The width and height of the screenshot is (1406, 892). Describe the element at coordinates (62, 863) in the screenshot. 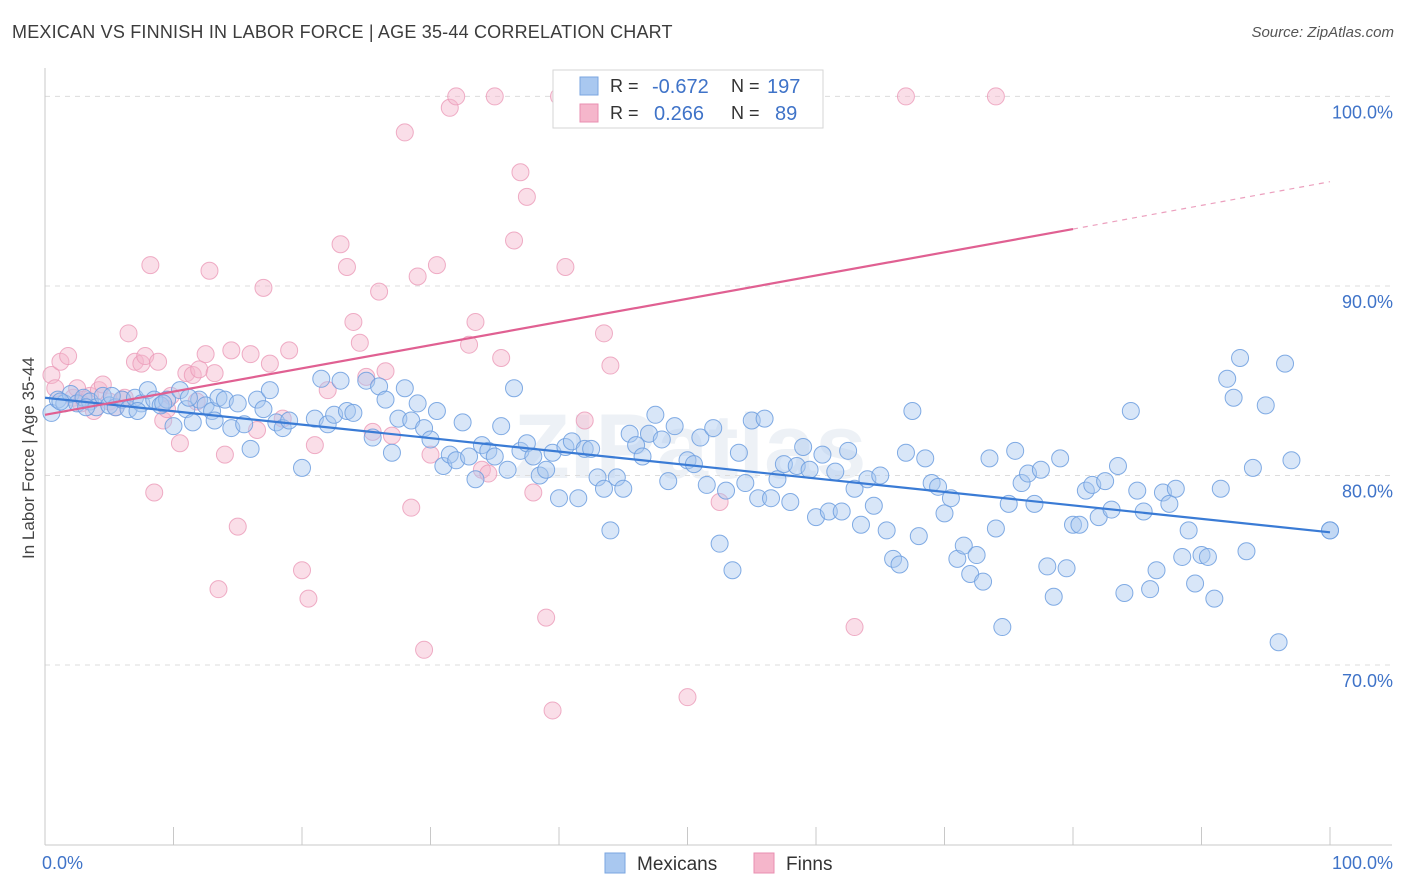

I see `x-tick-label: 0.0%` at that location.